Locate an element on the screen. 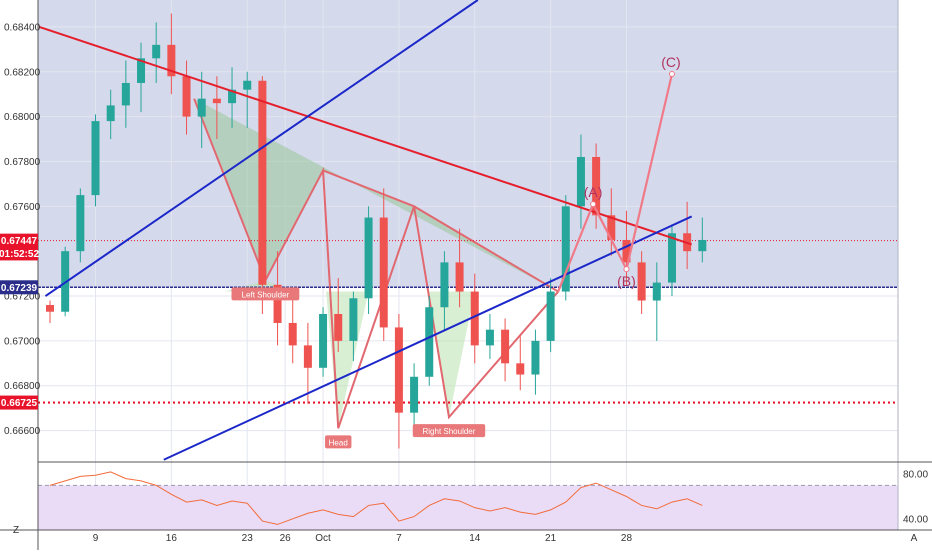  price-tick-label: 0.66800 is located at coordinates (22, 386).